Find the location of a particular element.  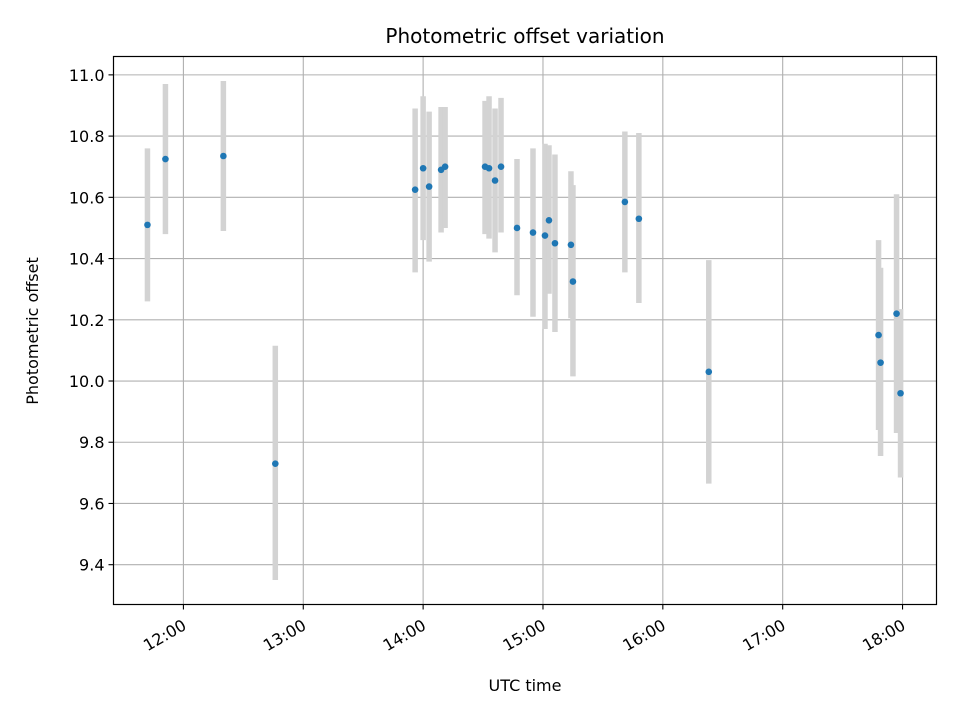

y-tick-label: 9.4 is located at coordinates (91, 565).